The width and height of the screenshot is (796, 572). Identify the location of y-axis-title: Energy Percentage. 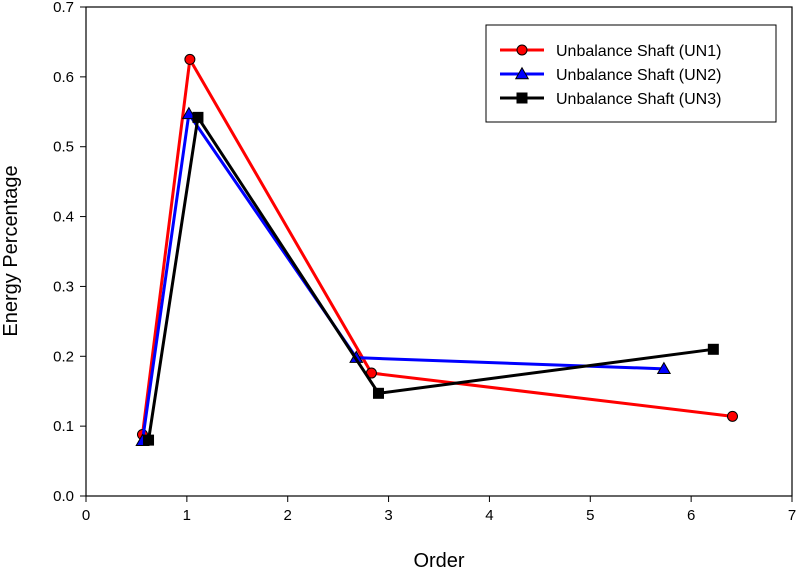
(11, 250).